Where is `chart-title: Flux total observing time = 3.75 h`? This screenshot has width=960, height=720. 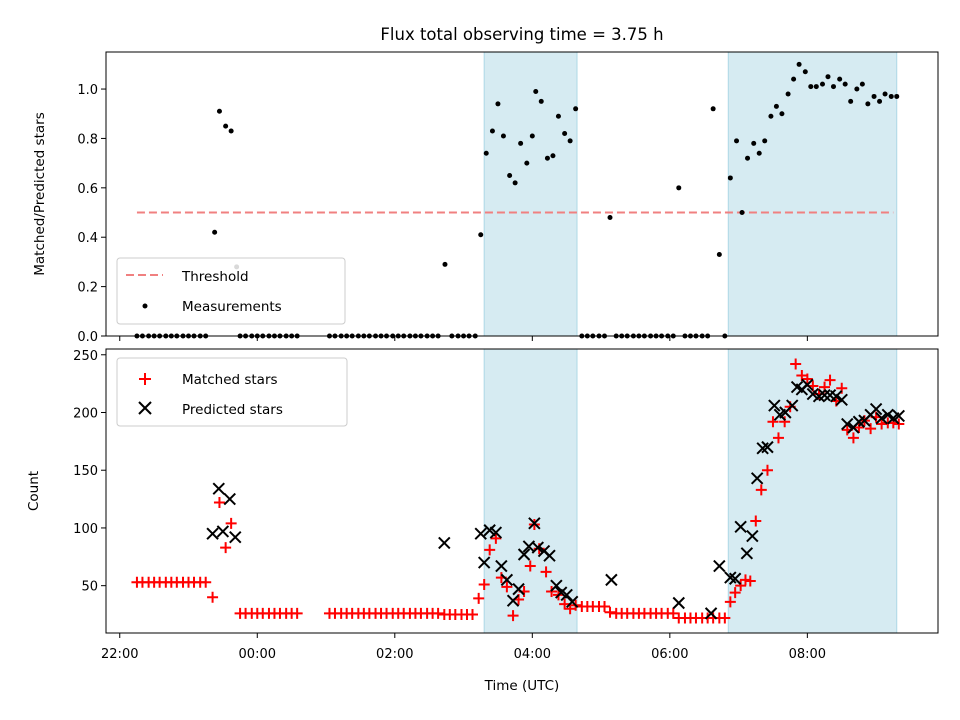 chart-title: Flux total observing time = 3.75 h is located at coordinates (521, 34).